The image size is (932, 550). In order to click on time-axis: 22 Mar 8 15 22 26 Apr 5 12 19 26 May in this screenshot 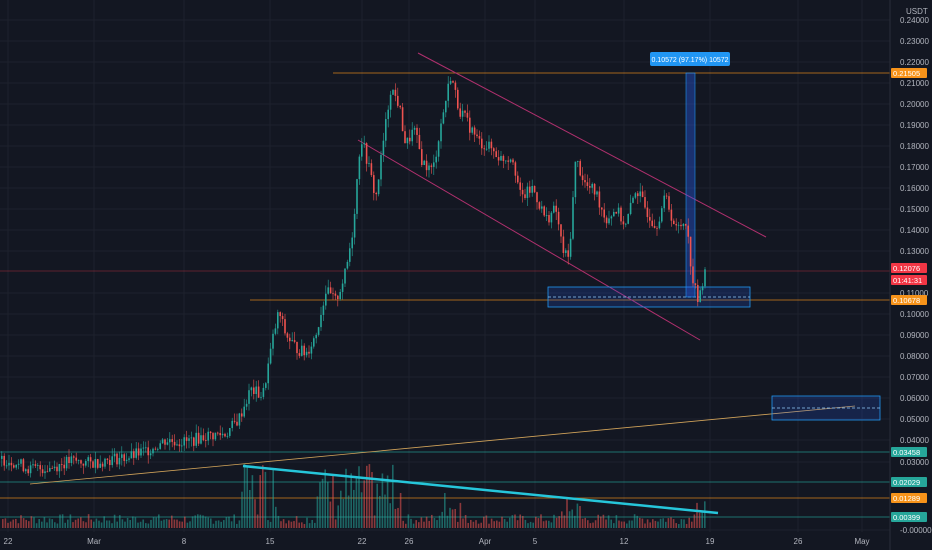, I will do `click(437, 541)`.